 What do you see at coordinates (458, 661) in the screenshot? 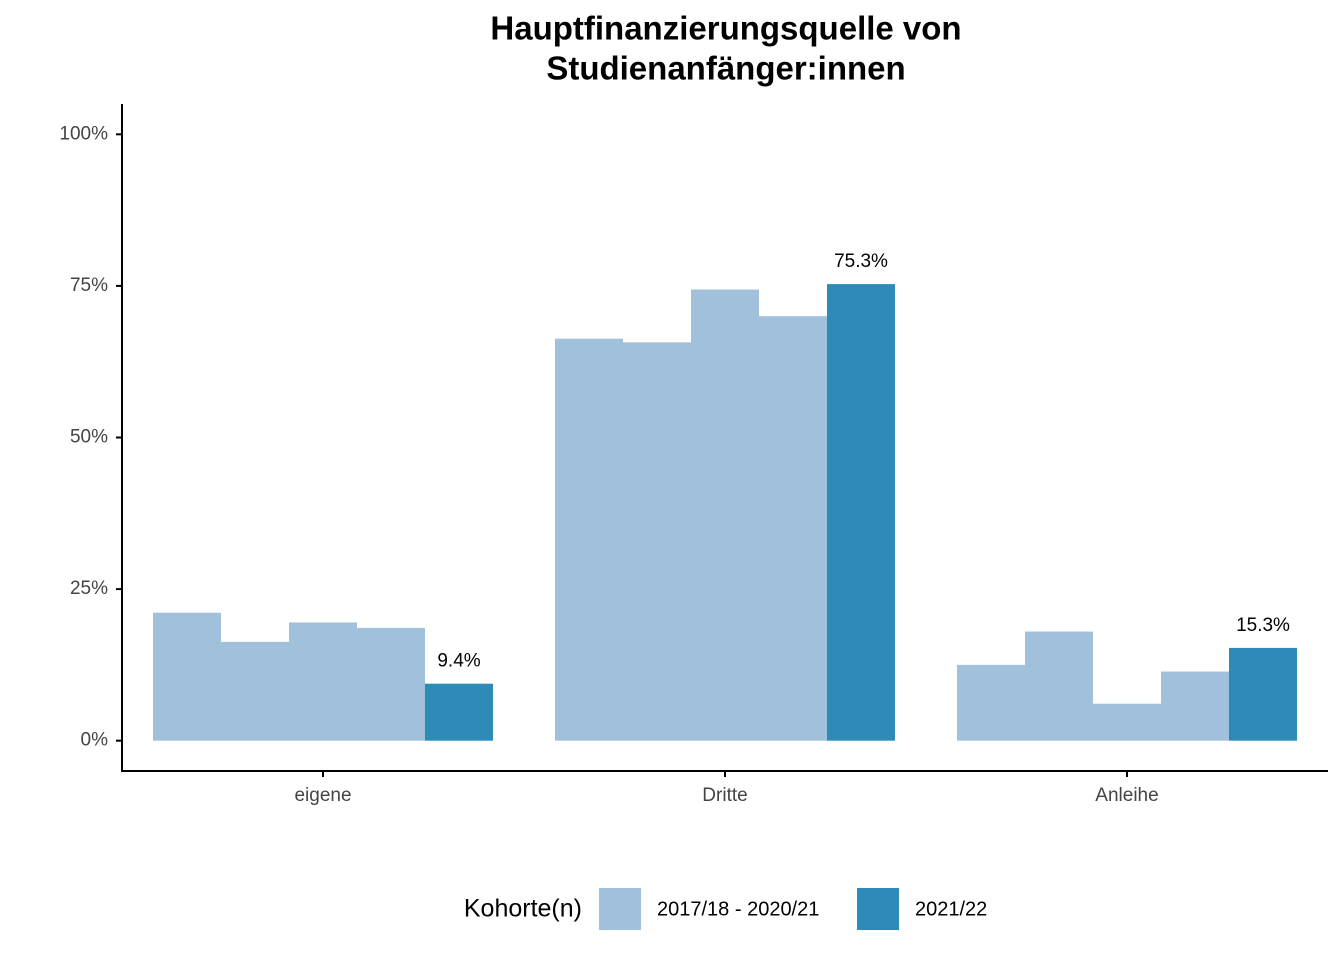
I see `data-label: 9.4%` at bounding box center [458, 661].